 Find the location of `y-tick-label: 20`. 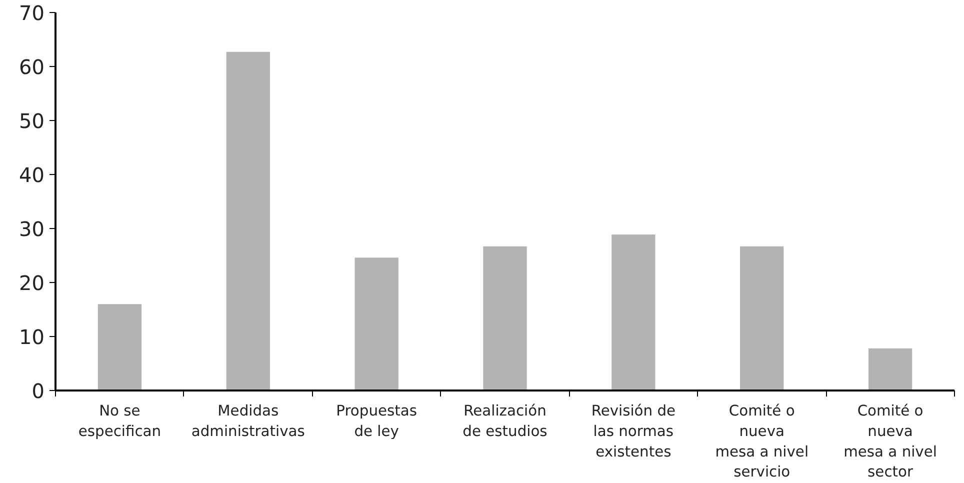

y-tick-label: 20 is located at coordinates (32, 283).